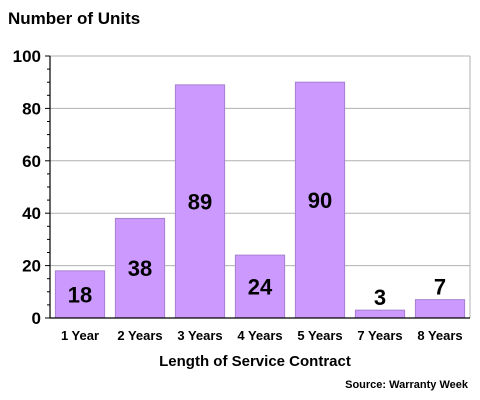 Image resolution: width=480 pixels, height=400 pixels. I want to click on data-label: 38, so click(140, 268).